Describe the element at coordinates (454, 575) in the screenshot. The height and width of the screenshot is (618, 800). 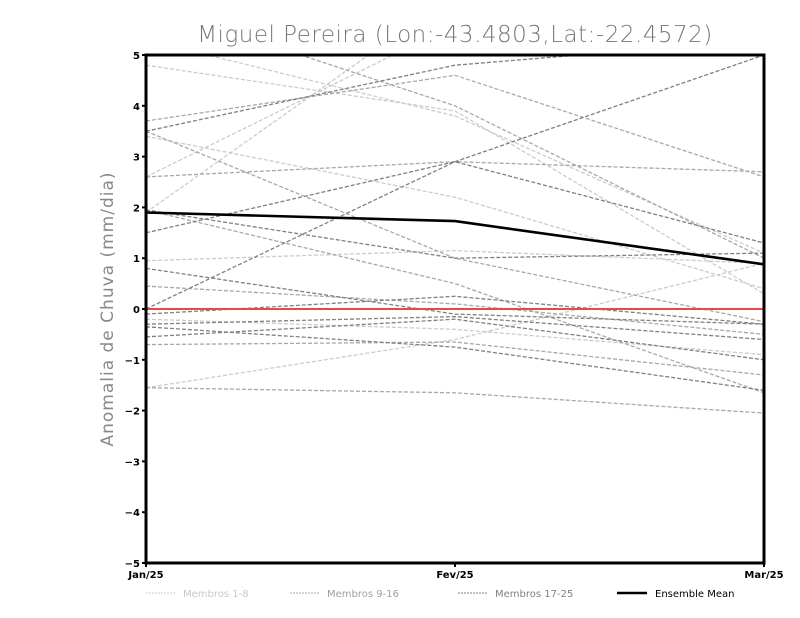
I see `x-tick-label: Fev/25` at that location.